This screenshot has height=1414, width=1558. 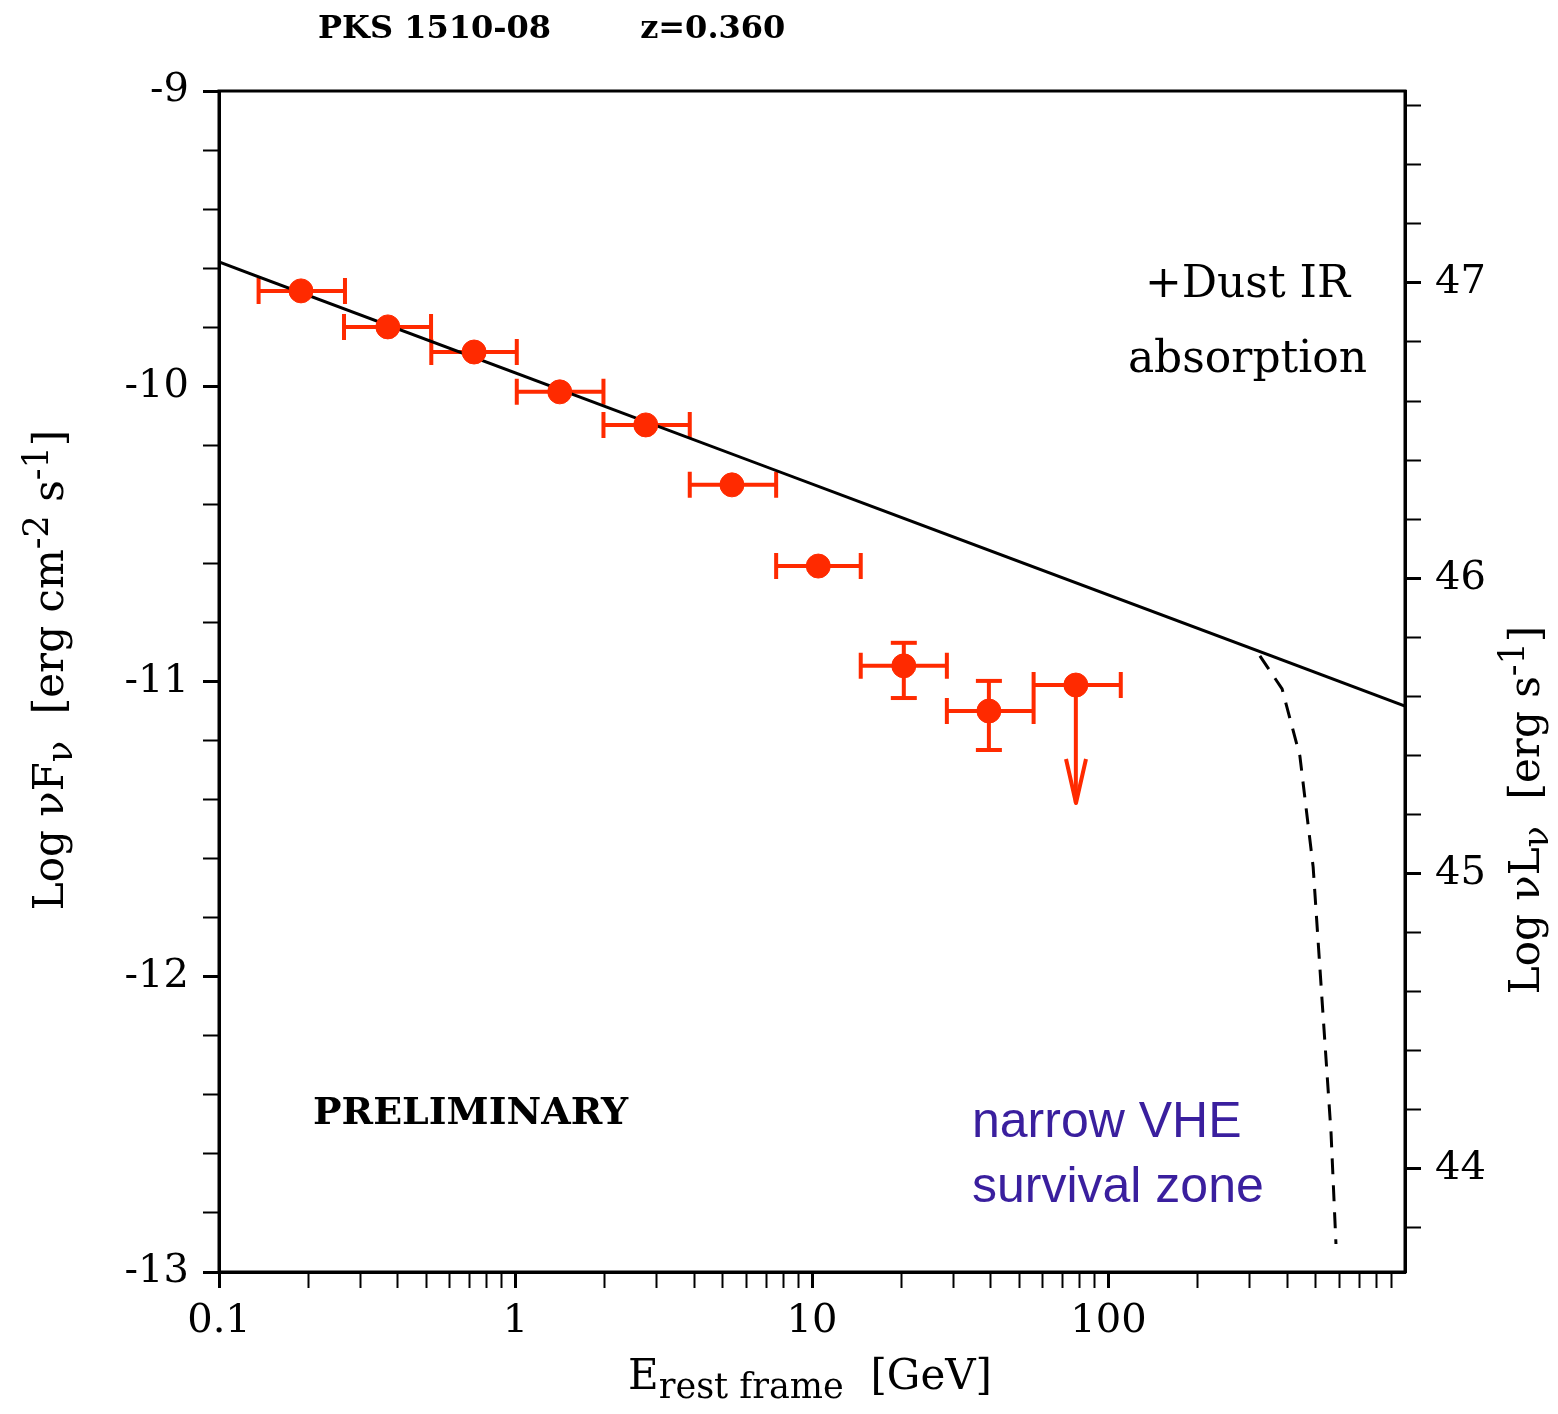 What do you see at coordinates (812, 1318) in the screenshot?
I see `x-tick-label: 10` at bounding box center [812, 1318].